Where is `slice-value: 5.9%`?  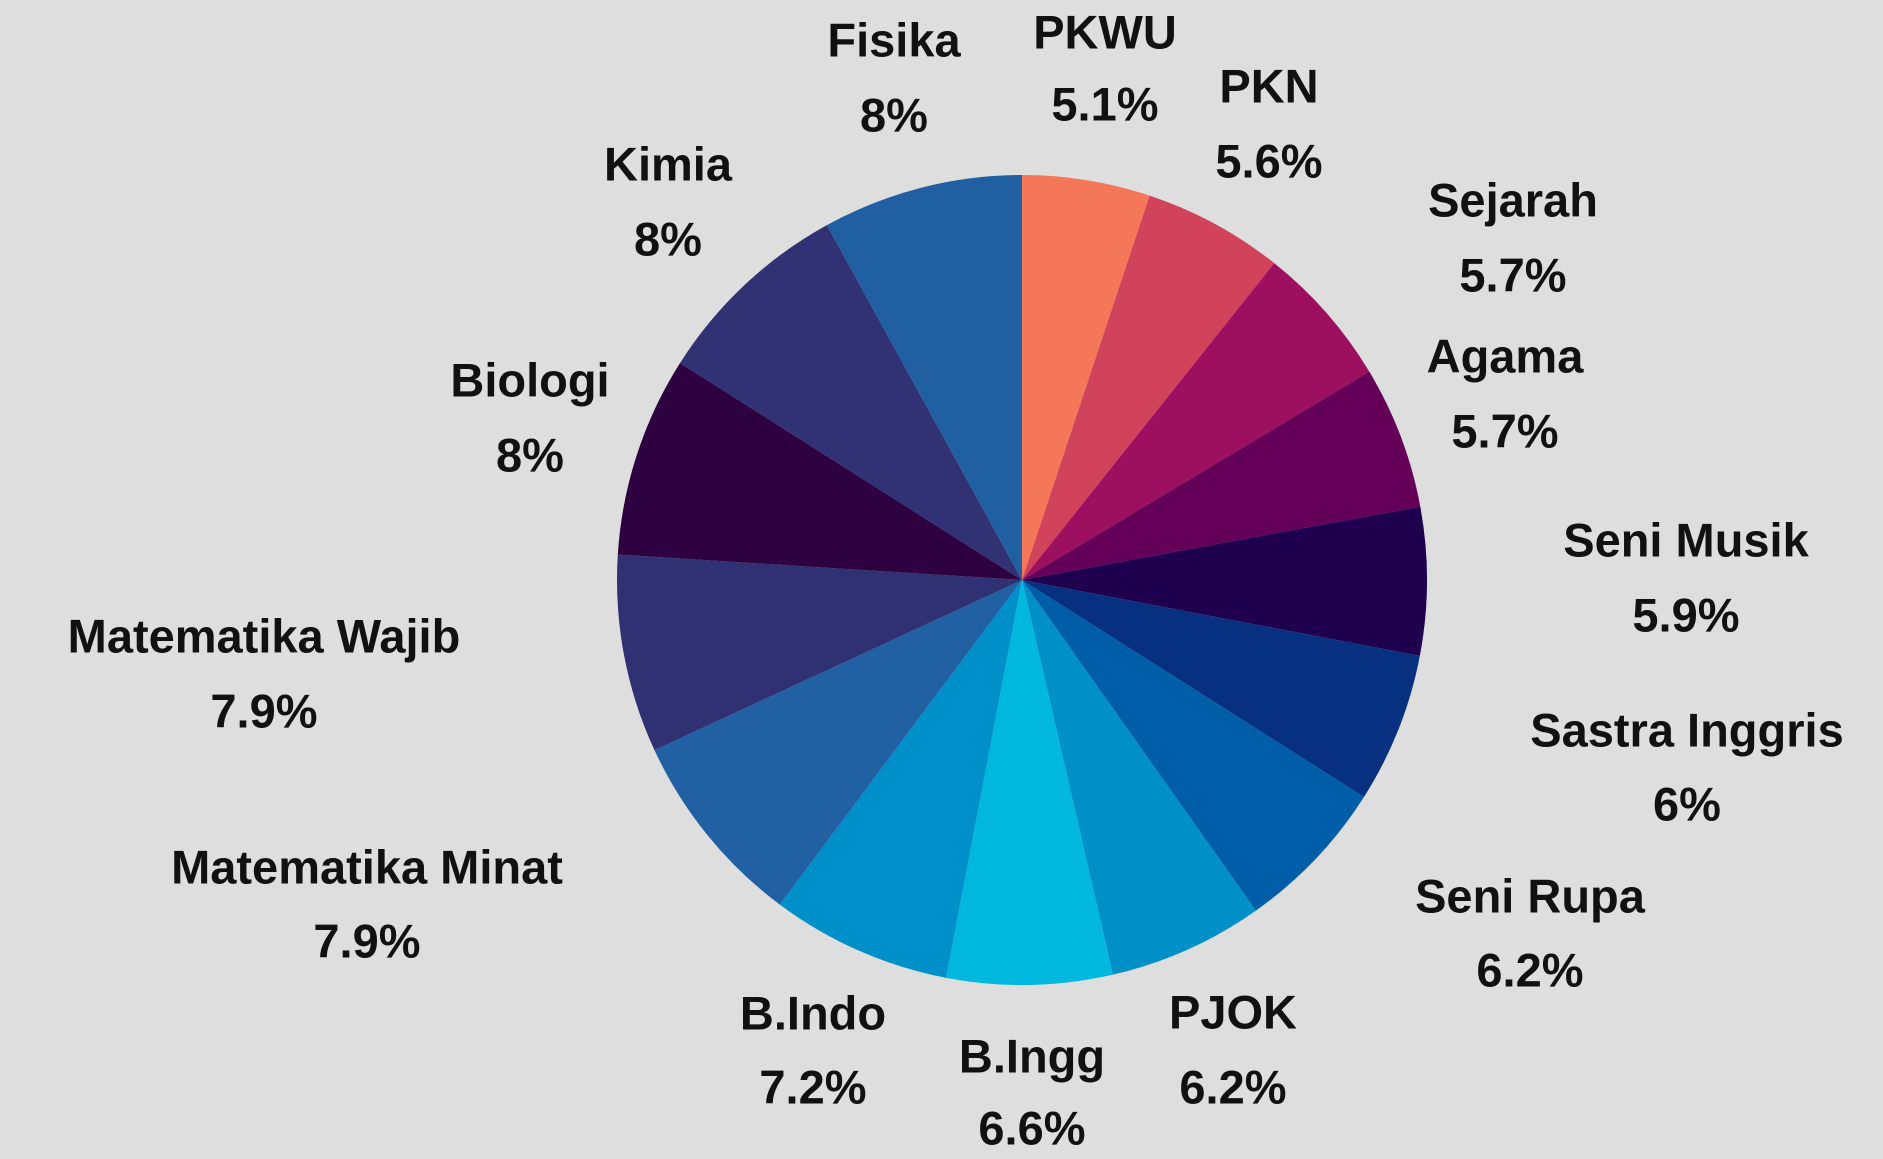
slice-value: 5.9% is located at coordinates (1685, 614).